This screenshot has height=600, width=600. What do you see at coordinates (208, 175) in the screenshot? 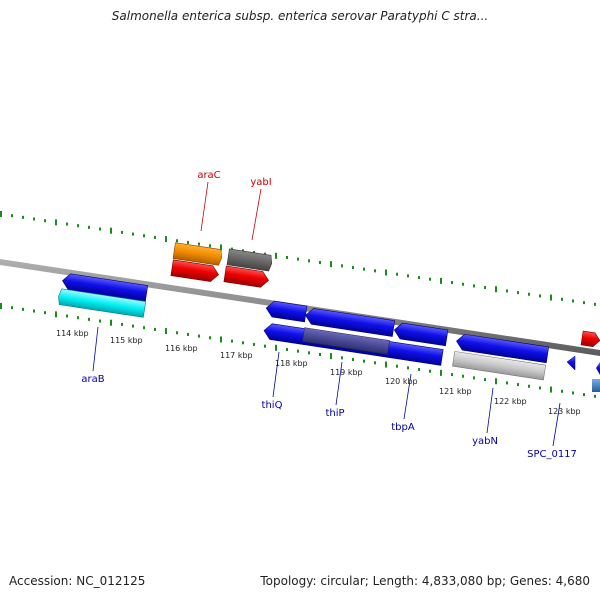
I see `gene-label-araC: araC` at bounding box center [208, 175].